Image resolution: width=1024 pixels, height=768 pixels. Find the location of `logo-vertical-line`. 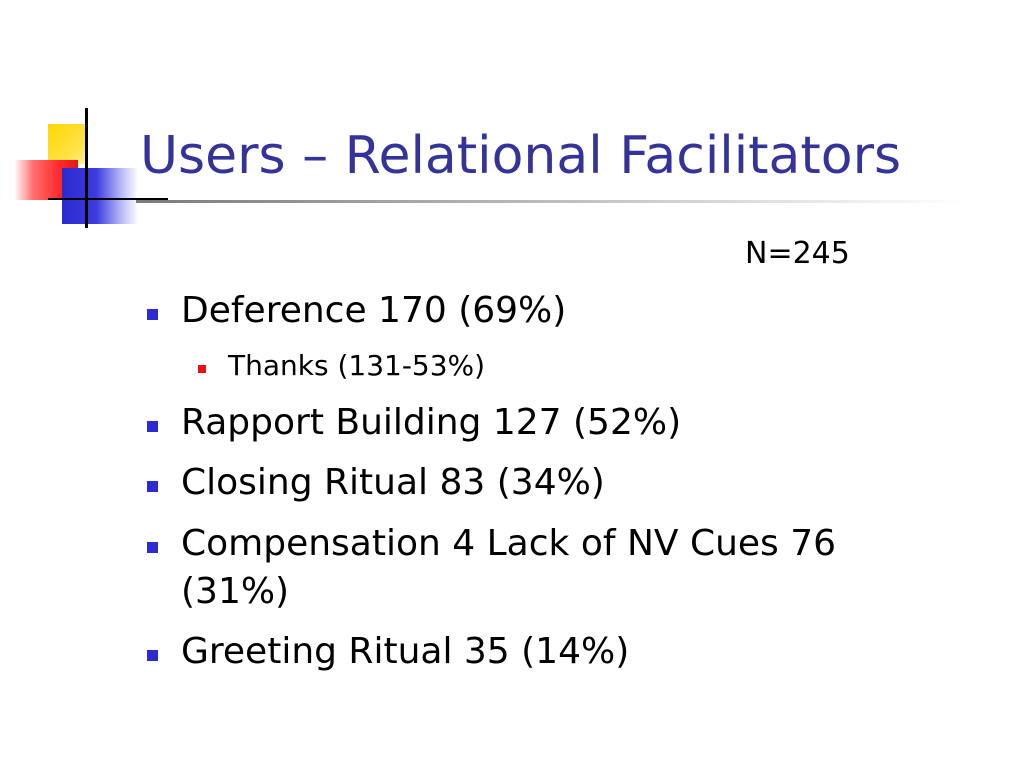

logo-vertical-line is located at coordinates (86, 168).